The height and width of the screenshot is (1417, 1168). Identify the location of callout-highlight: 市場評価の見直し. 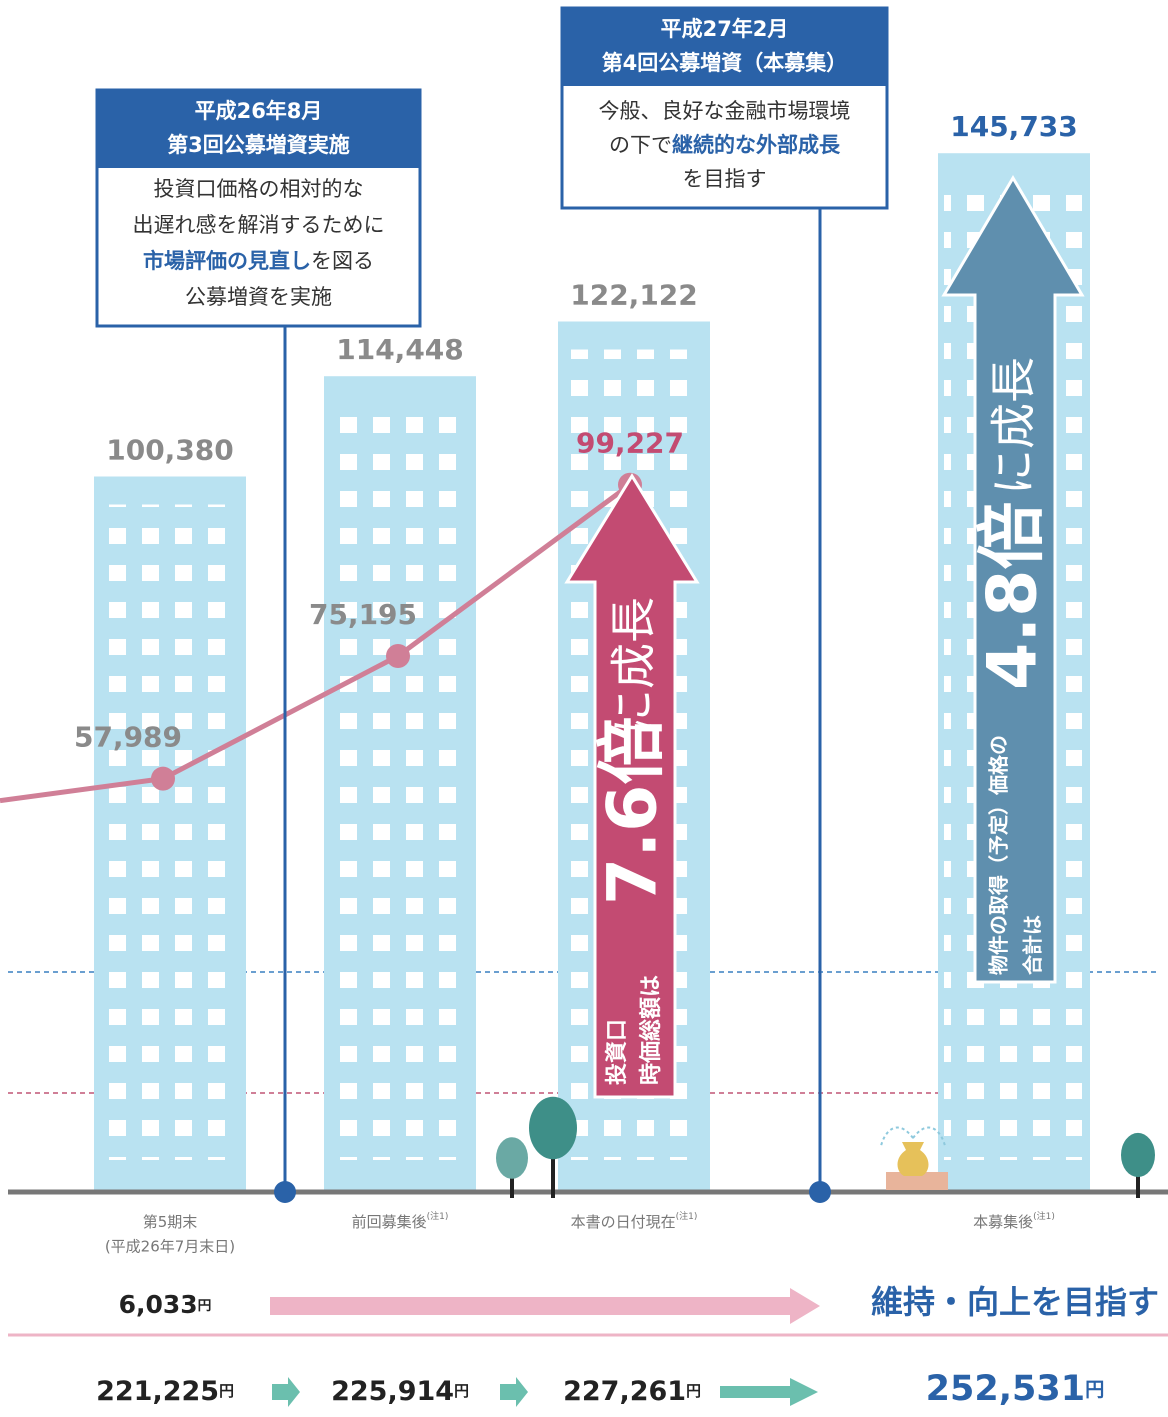
(227, 261).